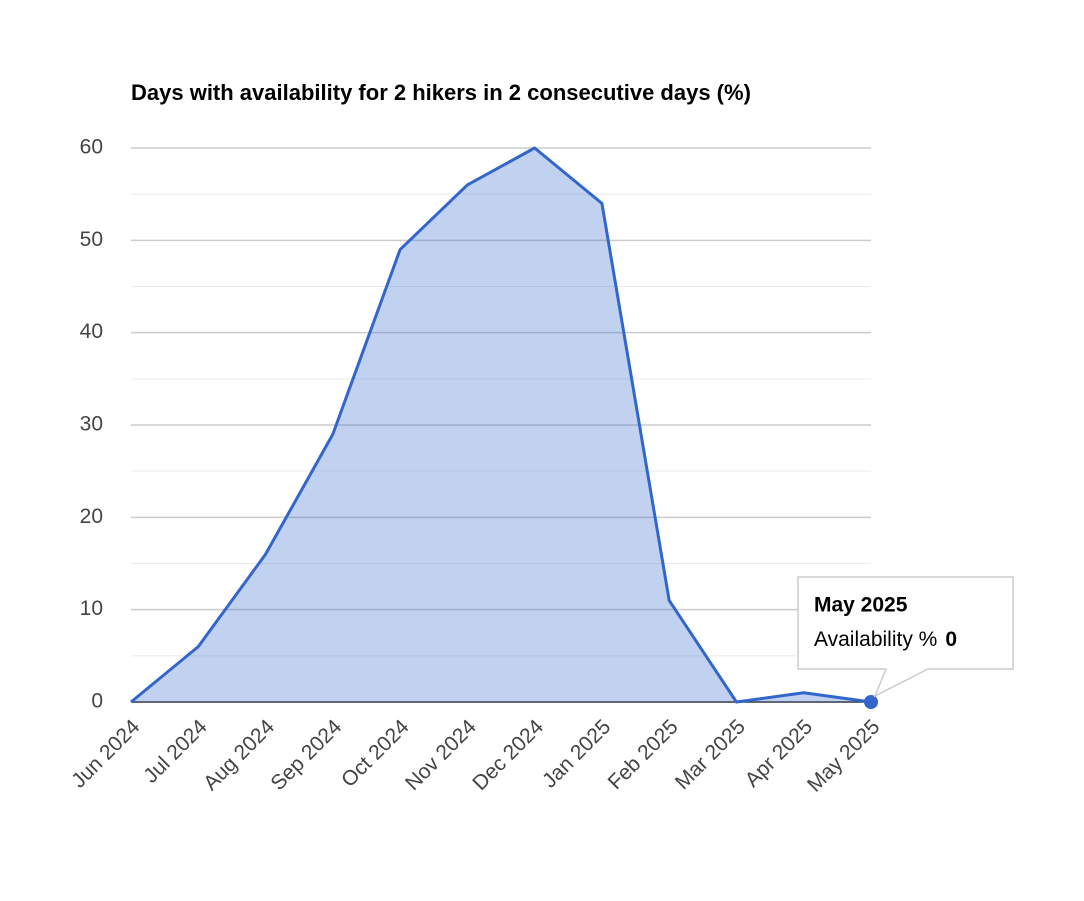 The image size is (1084, 901). What do you see at coordinates (91, 608) in the screenshot?
I see `y-tick-label: 10` at bounding box center [91, 608].